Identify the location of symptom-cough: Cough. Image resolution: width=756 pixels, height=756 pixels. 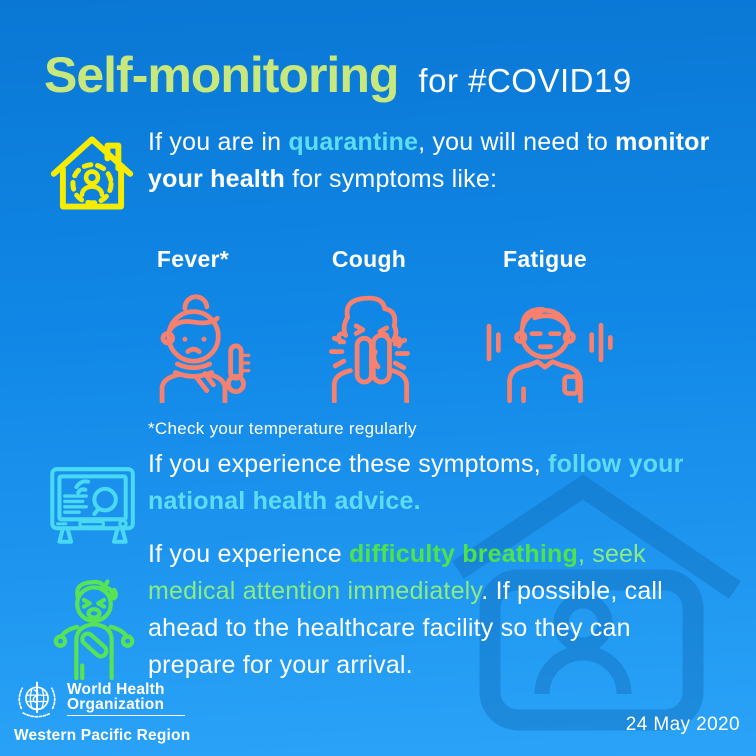
(369, 324).